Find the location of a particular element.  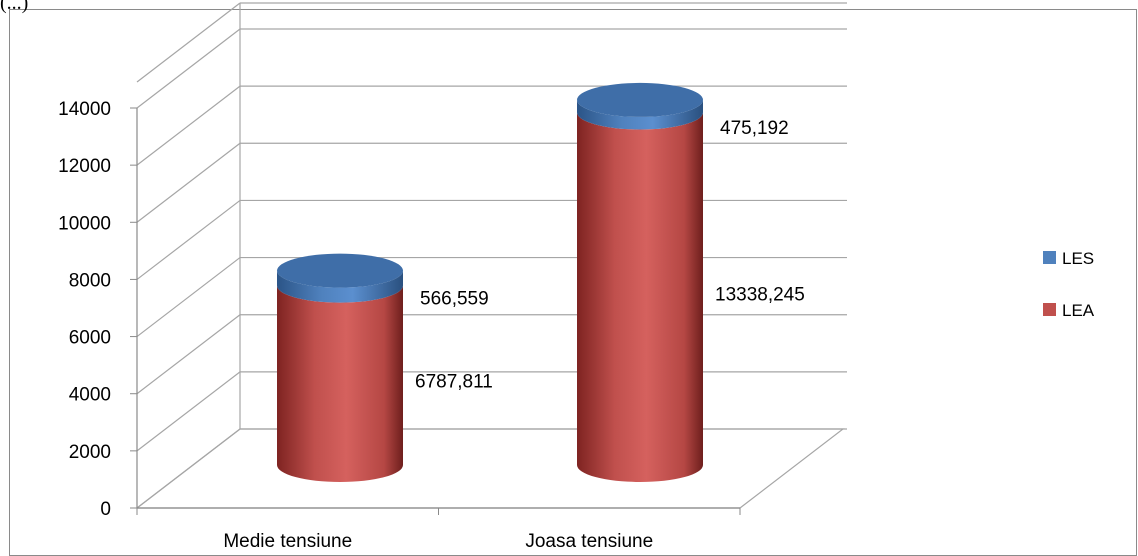

y-tick-label: 10000 is located at coordinates (84, 223).